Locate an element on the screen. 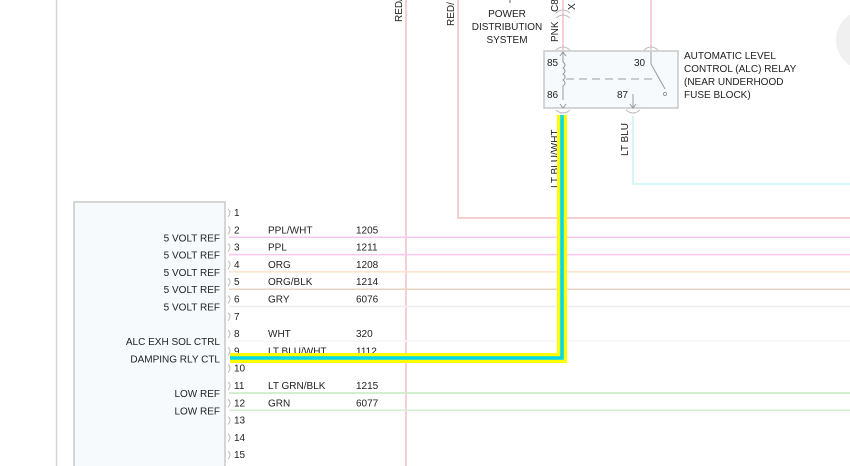 Image resolution: width=850 pixels, height=466 pixels. pin-number: 5 is located at coordinates (237, 282).